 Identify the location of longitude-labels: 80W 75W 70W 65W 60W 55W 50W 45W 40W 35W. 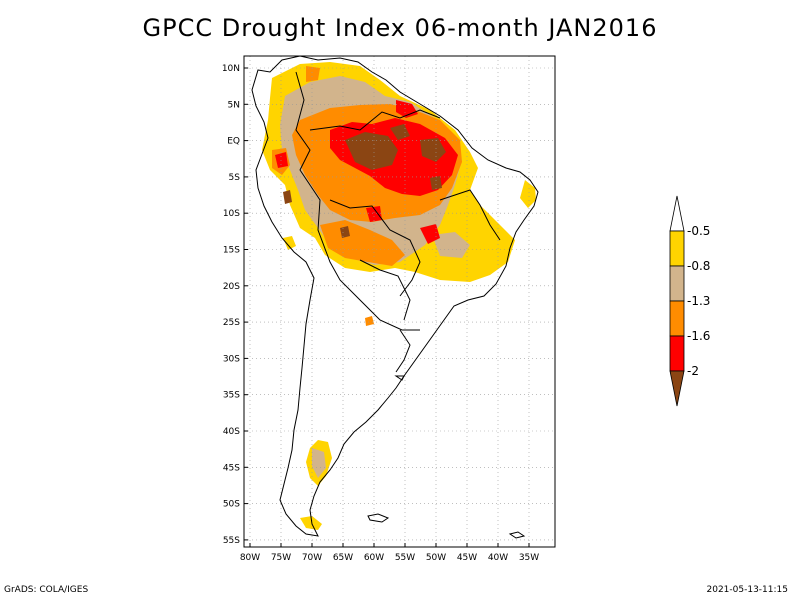
(389, 553).